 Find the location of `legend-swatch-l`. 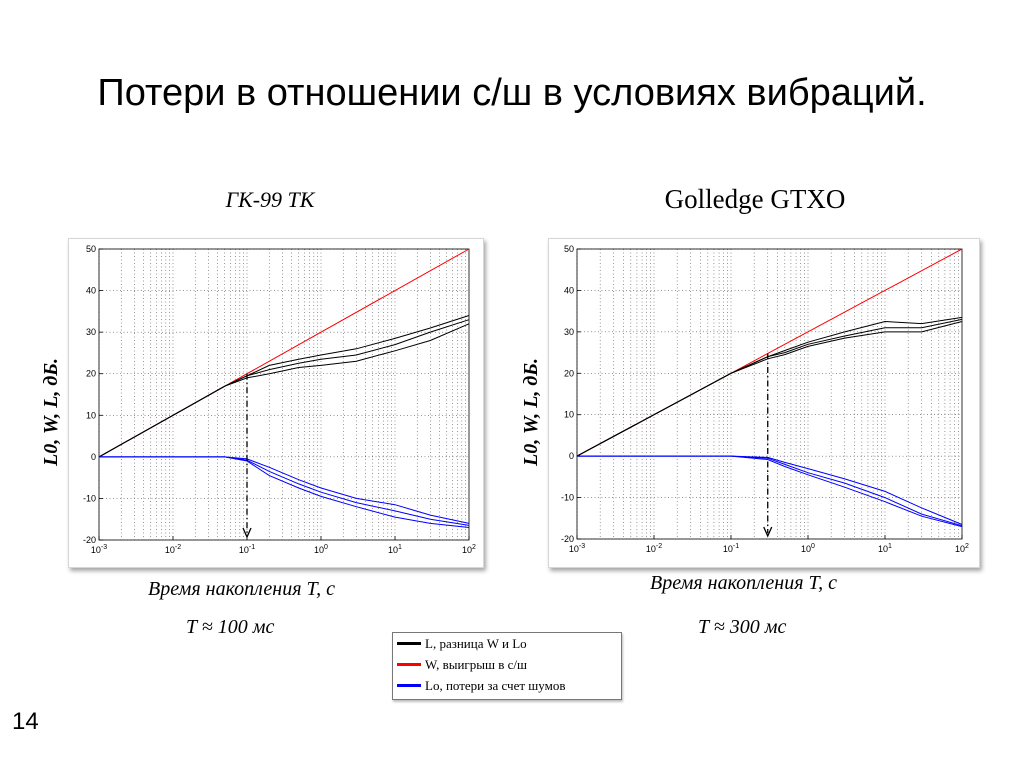

legend-swatch-l is located at coordinates (409, 643).